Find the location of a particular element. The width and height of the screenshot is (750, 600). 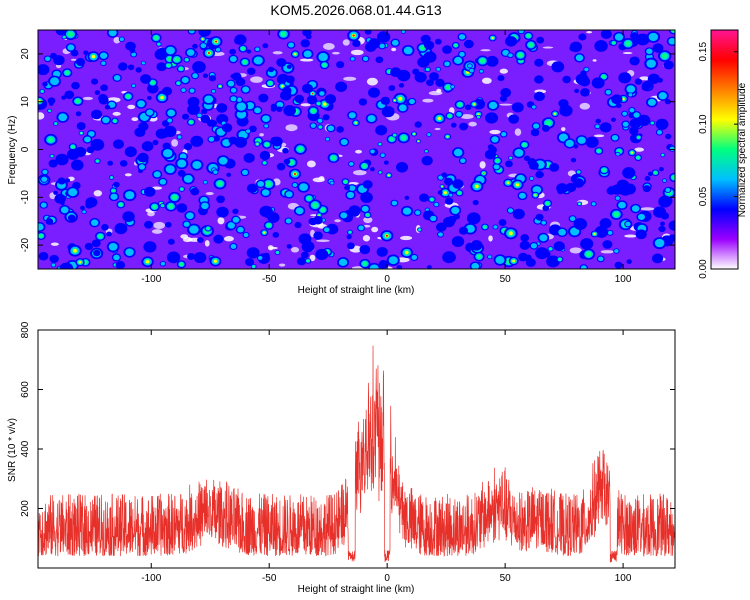

snr-y-tick-label: 200 is located at coordinates (25, 508).